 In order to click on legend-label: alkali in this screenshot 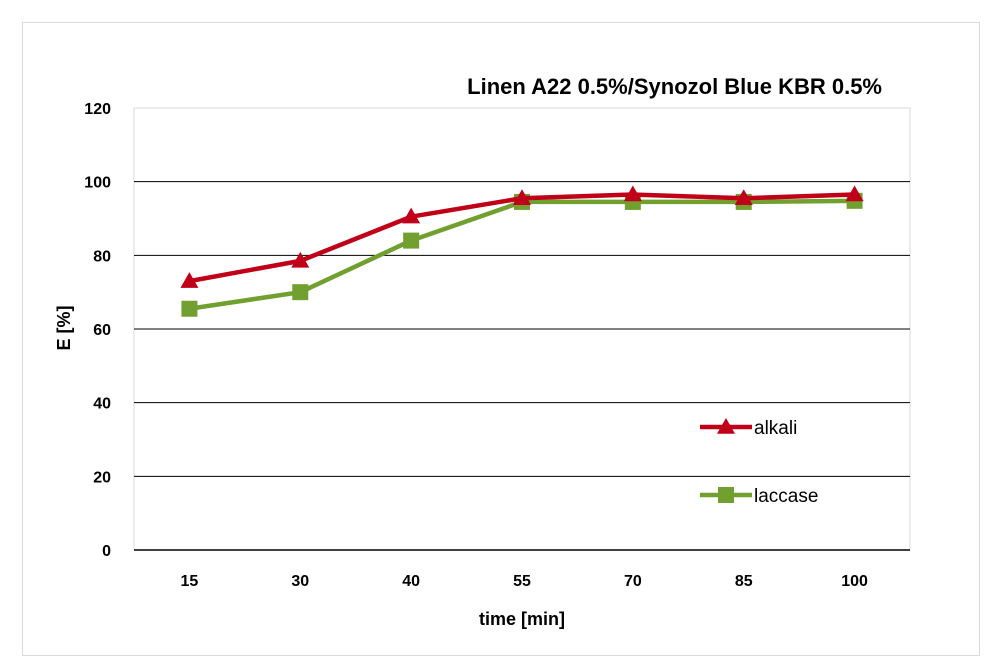, I will do `click(775, 428)`.